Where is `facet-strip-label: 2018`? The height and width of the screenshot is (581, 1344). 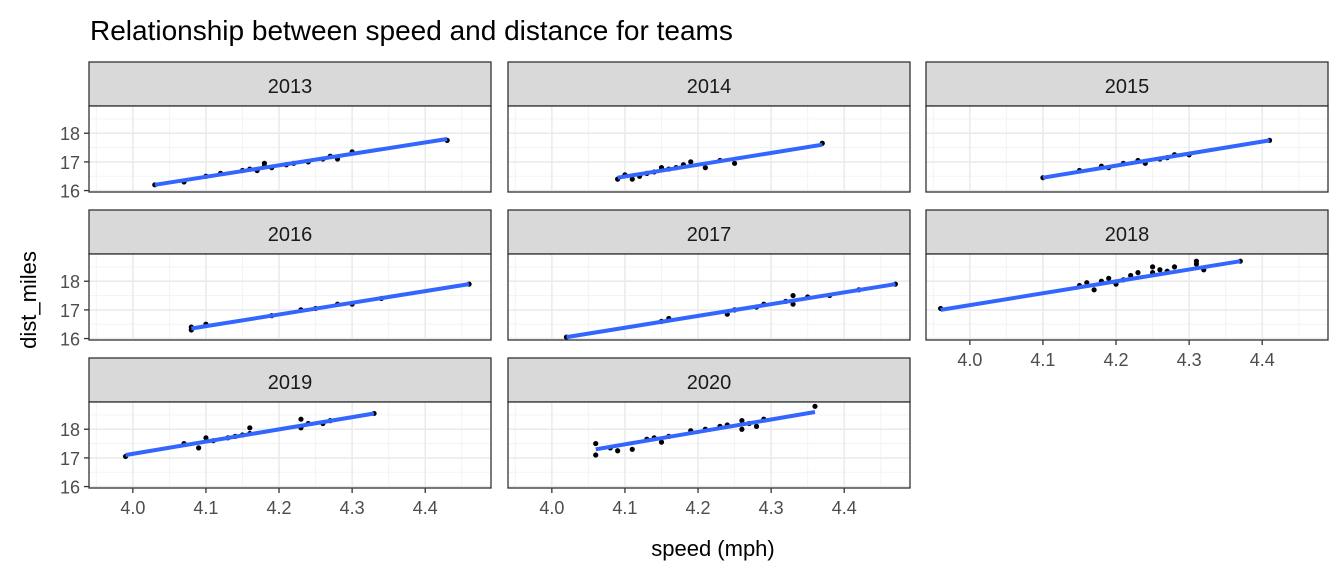 facet-strip-label: 2018 is located at coordinates (1127, 235).